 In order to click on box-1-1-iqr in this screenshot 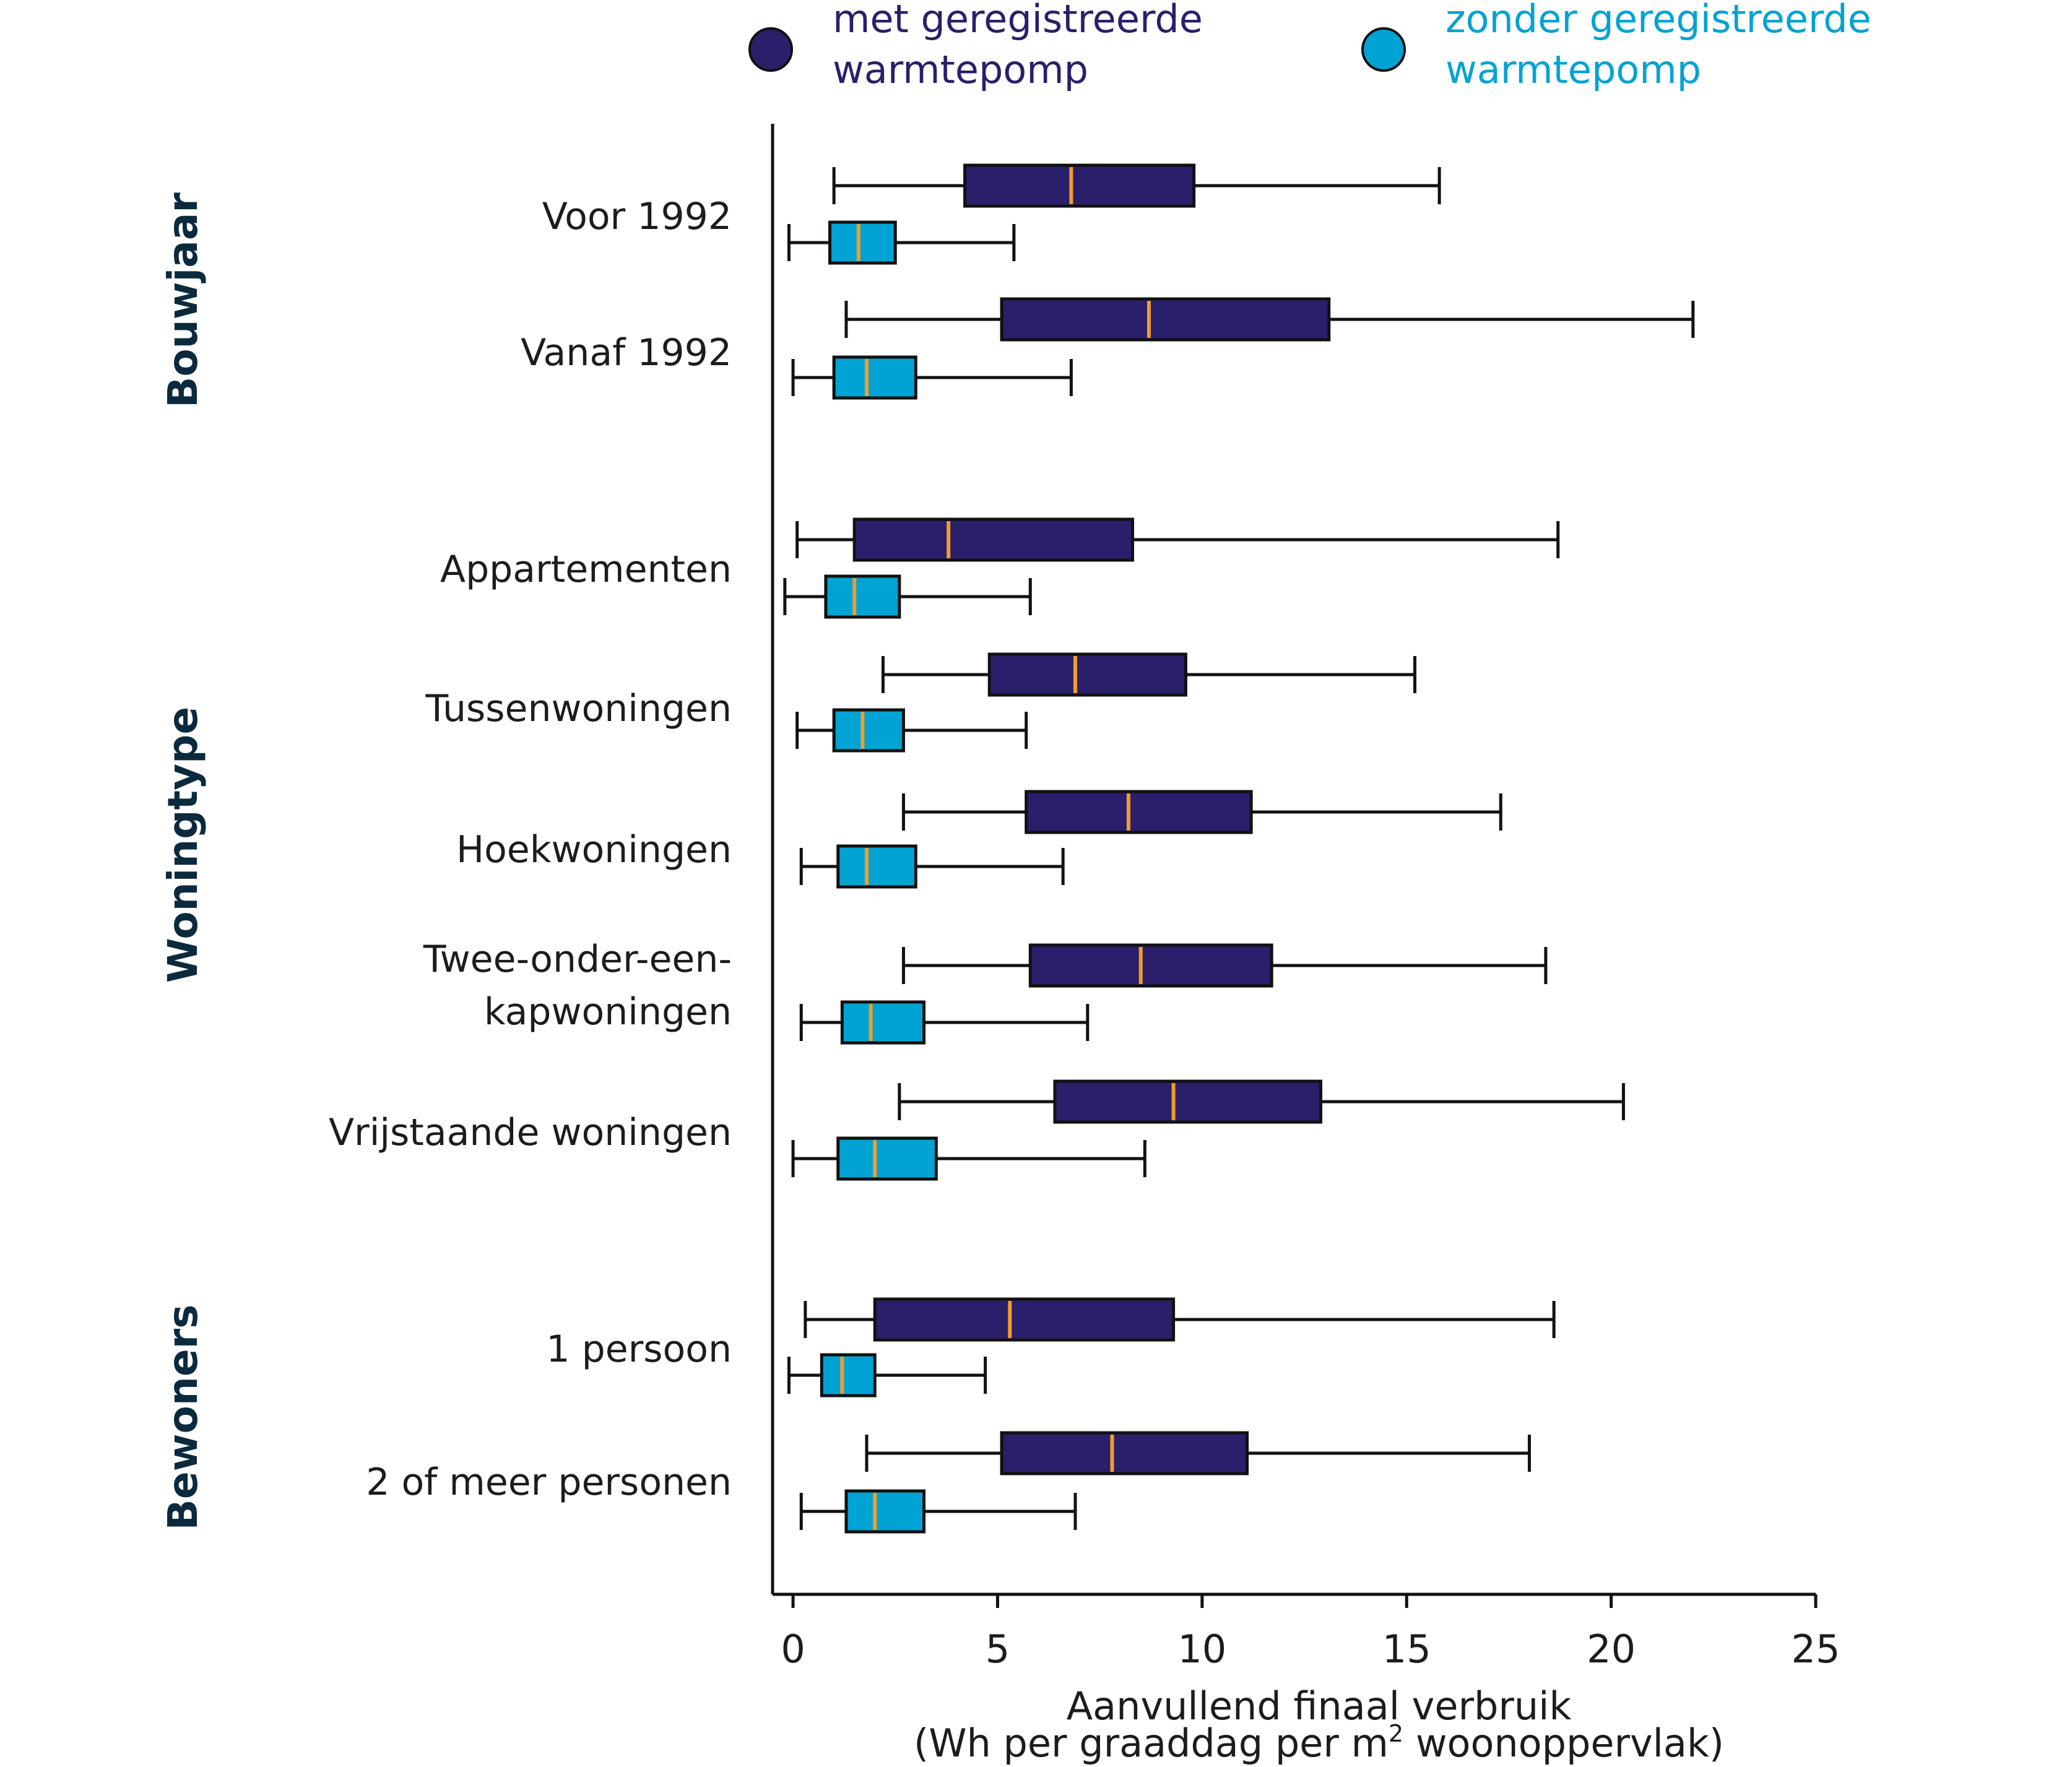, I will do `click(874, 377)`.